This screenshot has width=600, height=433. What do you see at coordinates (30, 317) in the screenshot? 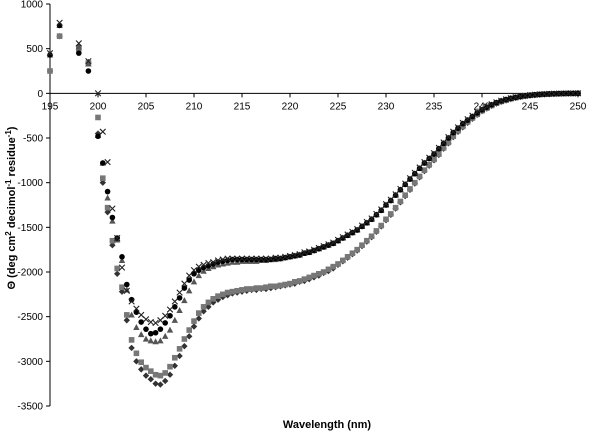
I see `y-tick-label: -2500` at bounding box center [30, 317].